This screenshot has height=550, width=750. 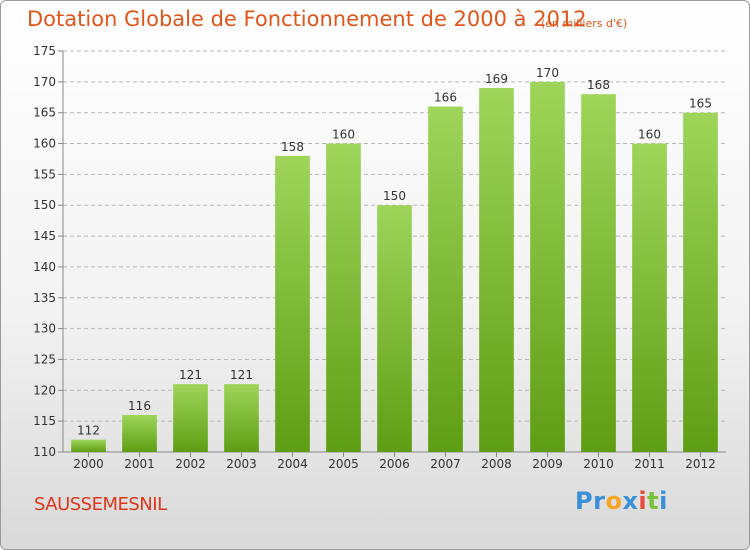 I want to click on proxiti-logo: Proxiti, so click(x=621, y=501).